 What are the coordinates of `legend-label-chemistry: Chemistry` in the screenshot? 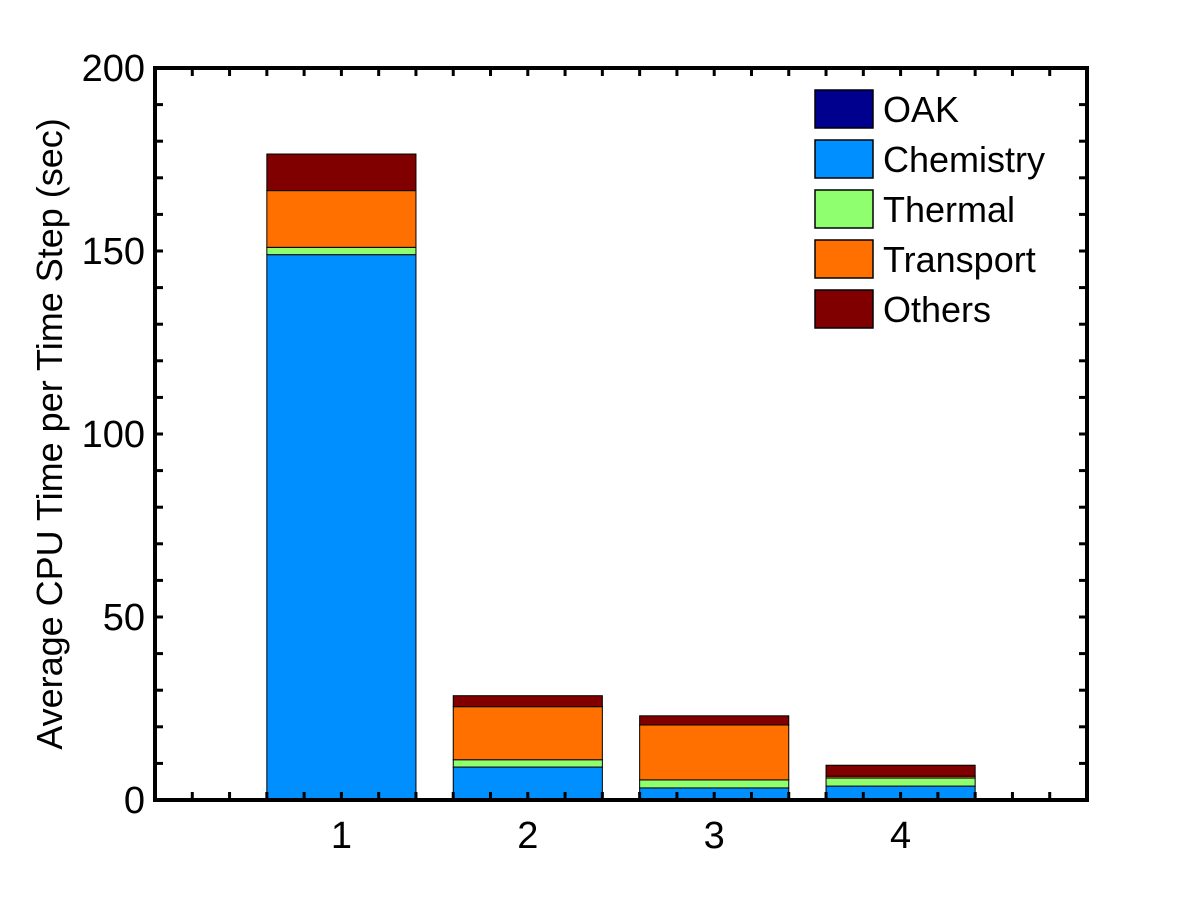 It's located at (964, 159).